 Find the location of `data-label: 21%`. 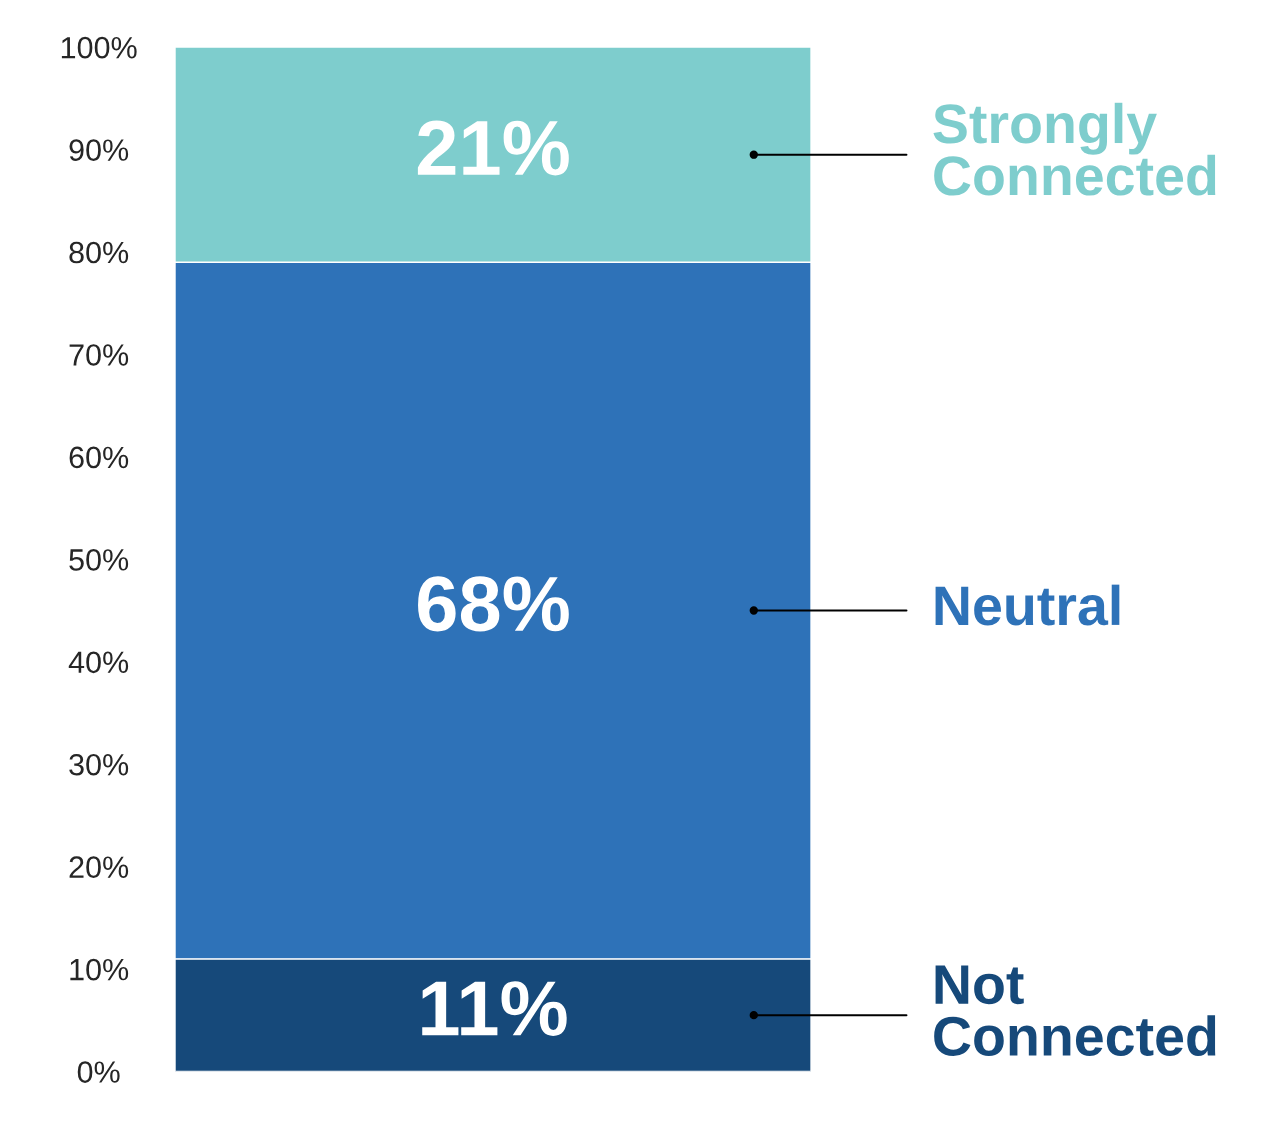

data-label: 21% is located at coordinates (493, 148).